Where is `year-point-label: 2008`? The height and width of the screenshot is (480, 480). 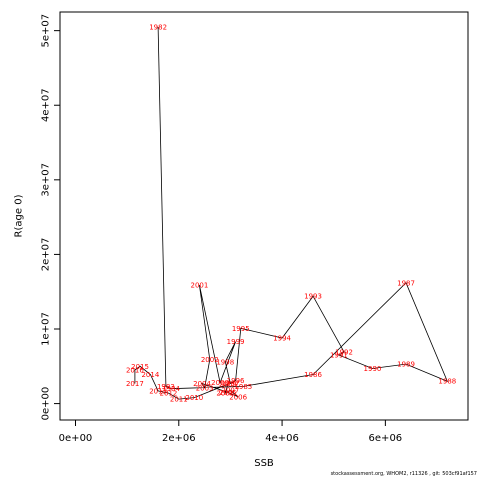 year-point-label: 2008 is located at coordinates (225, 394).